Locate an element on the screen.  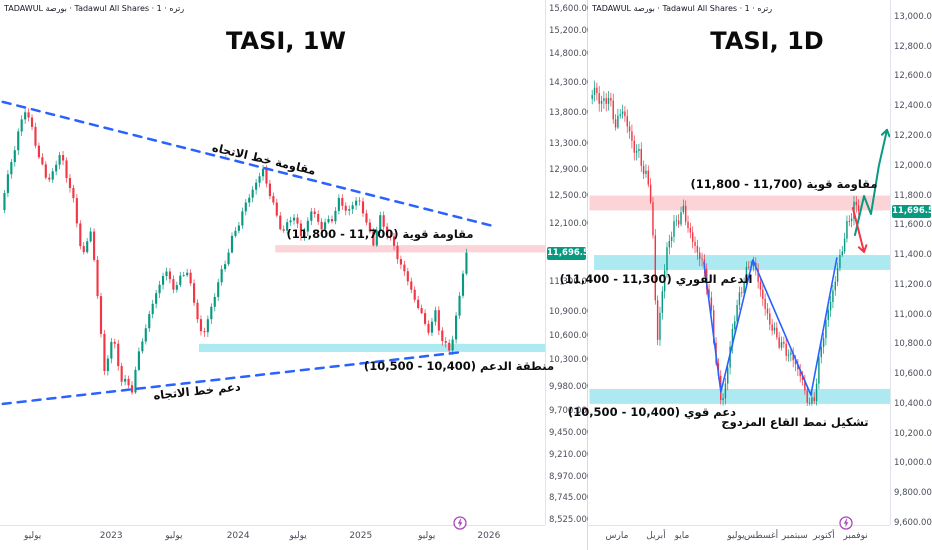
time-tick-label: أبريل is located at coordinates (656, 536).